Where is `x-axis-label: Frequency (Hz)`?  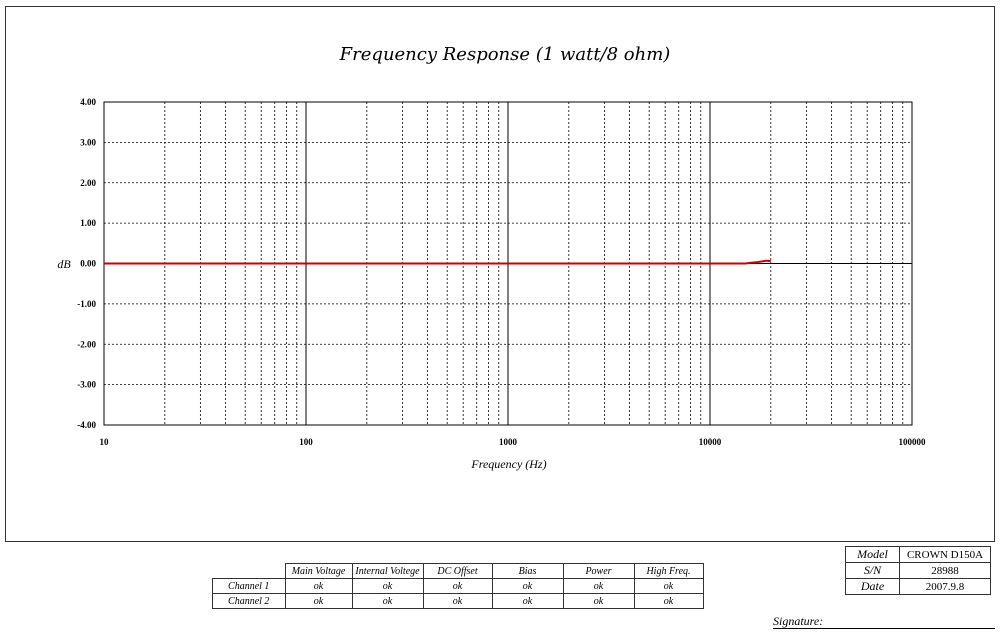
x-axis-label: Frequency (Hz) is located at coordinates (508, 464).